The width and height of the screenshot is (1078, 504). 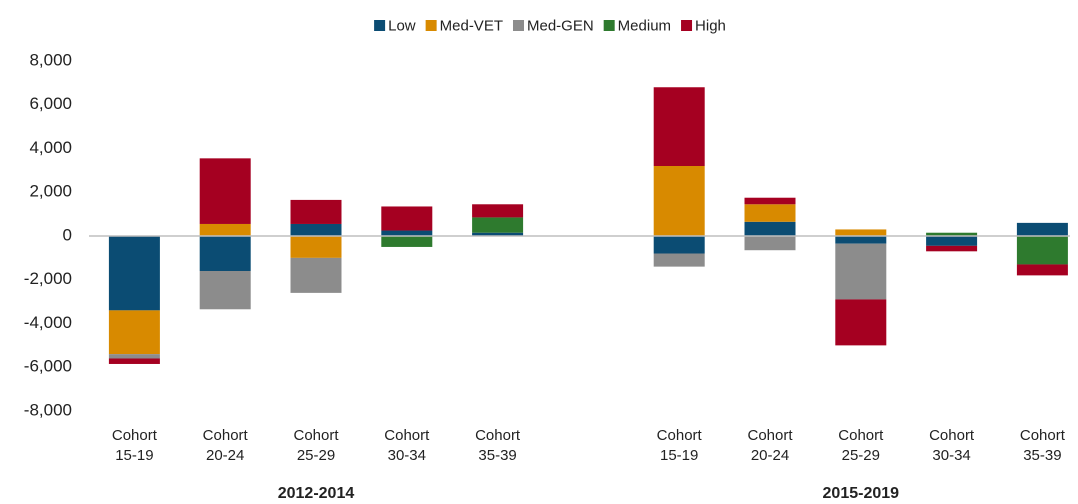 What do you see at coordinates (471, 25) in the screenshot?
I see `legend-label: Med-VET` at bounding box center [471, 25].